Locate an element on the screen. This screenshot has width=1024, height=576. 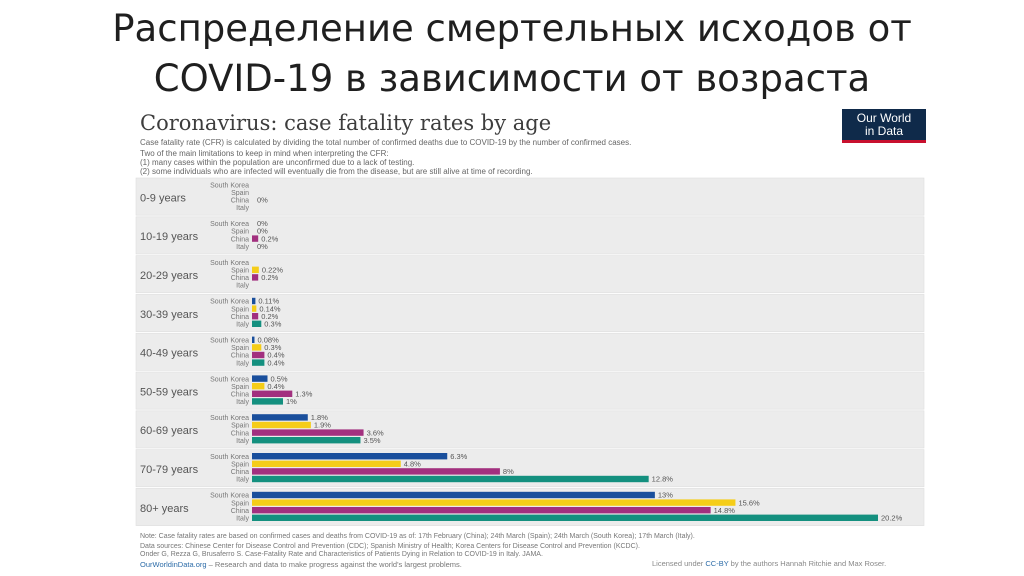
bar-50-59-years-spain is located at coordinates (258, 386).